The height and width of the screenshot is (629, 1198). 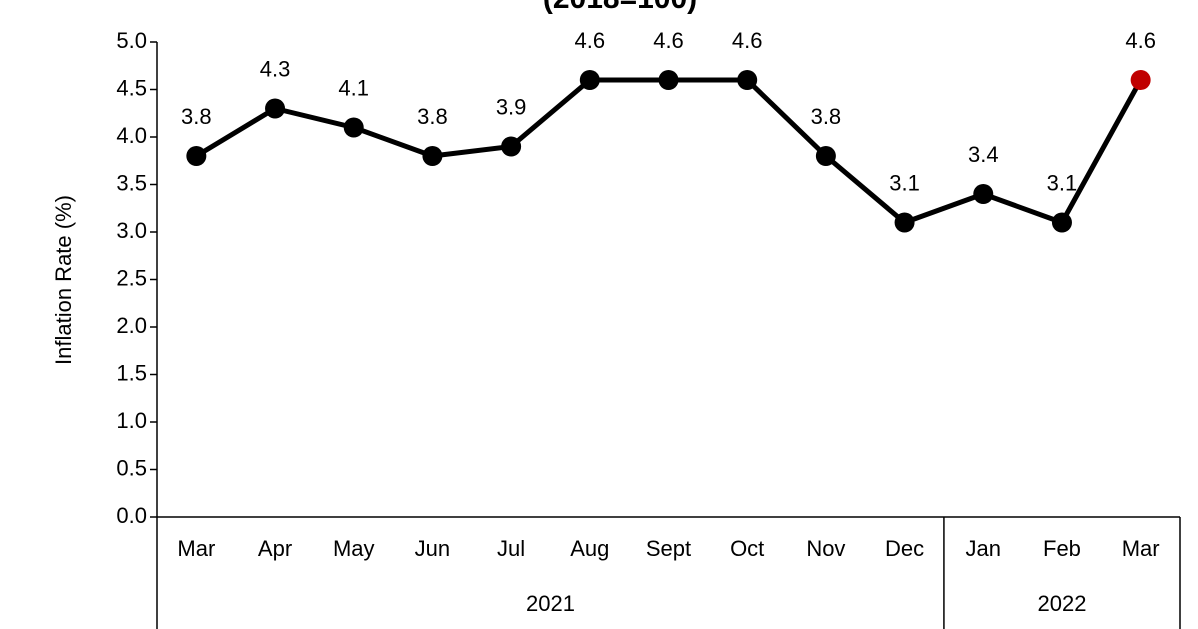 I want to click on group-label: 2022, so click(x=1061, y=603).